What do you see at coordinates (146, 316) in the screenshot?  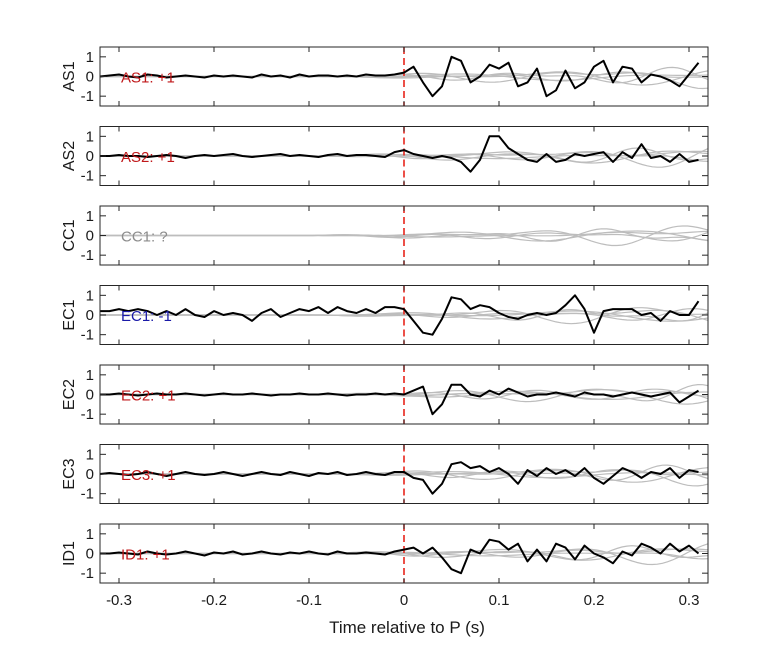 I see `polarity-annotation: EC1: -1` at bounding box center [146, 316].